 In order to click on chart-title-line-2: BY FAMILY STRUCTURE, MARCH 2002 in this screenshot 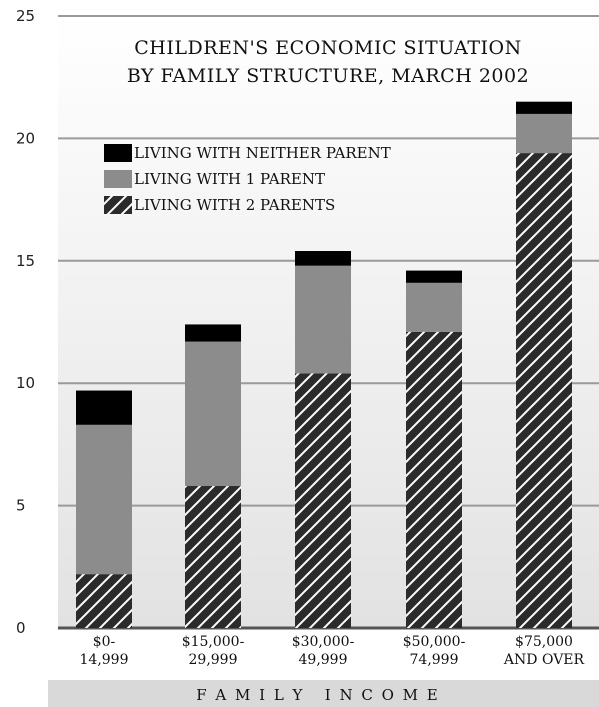, I will do `click(328, 76)`.